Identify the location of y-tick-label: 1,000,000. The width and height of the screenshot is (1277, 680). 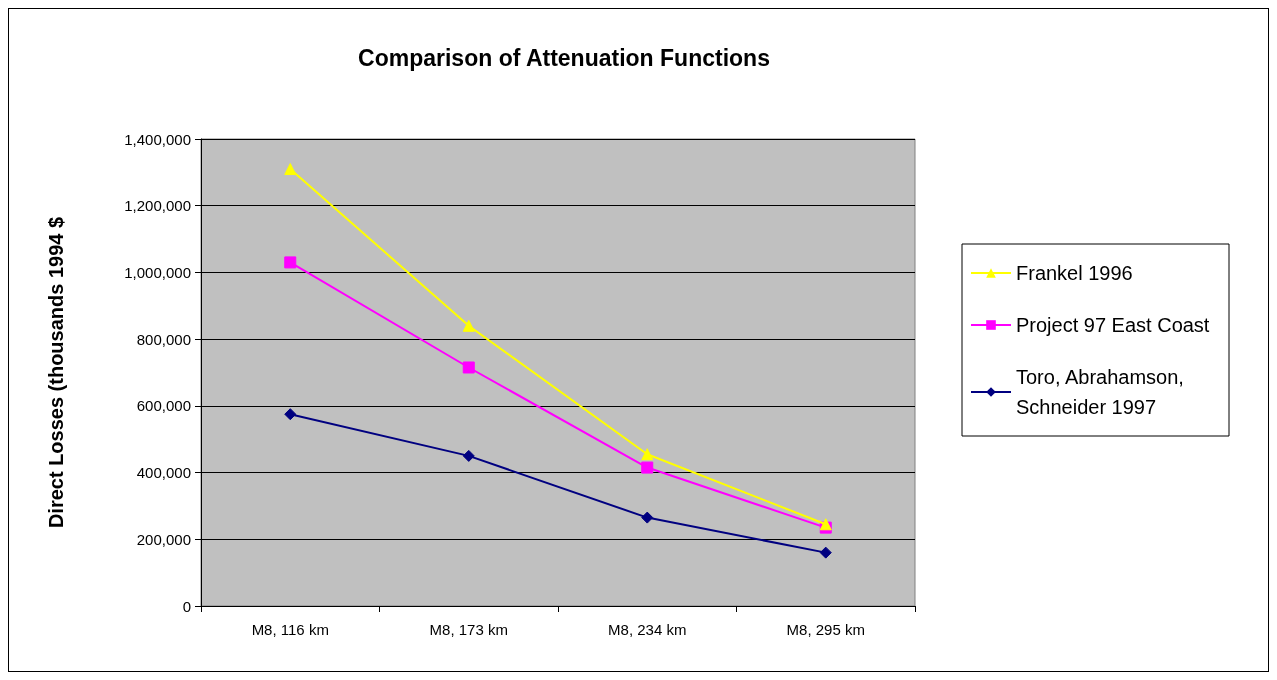
(157, 272).